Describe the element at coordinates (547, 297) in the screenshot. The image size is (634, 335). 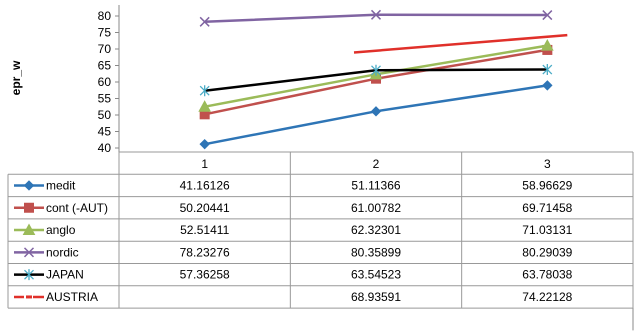
I see `data-label: 74.22128` at that location.